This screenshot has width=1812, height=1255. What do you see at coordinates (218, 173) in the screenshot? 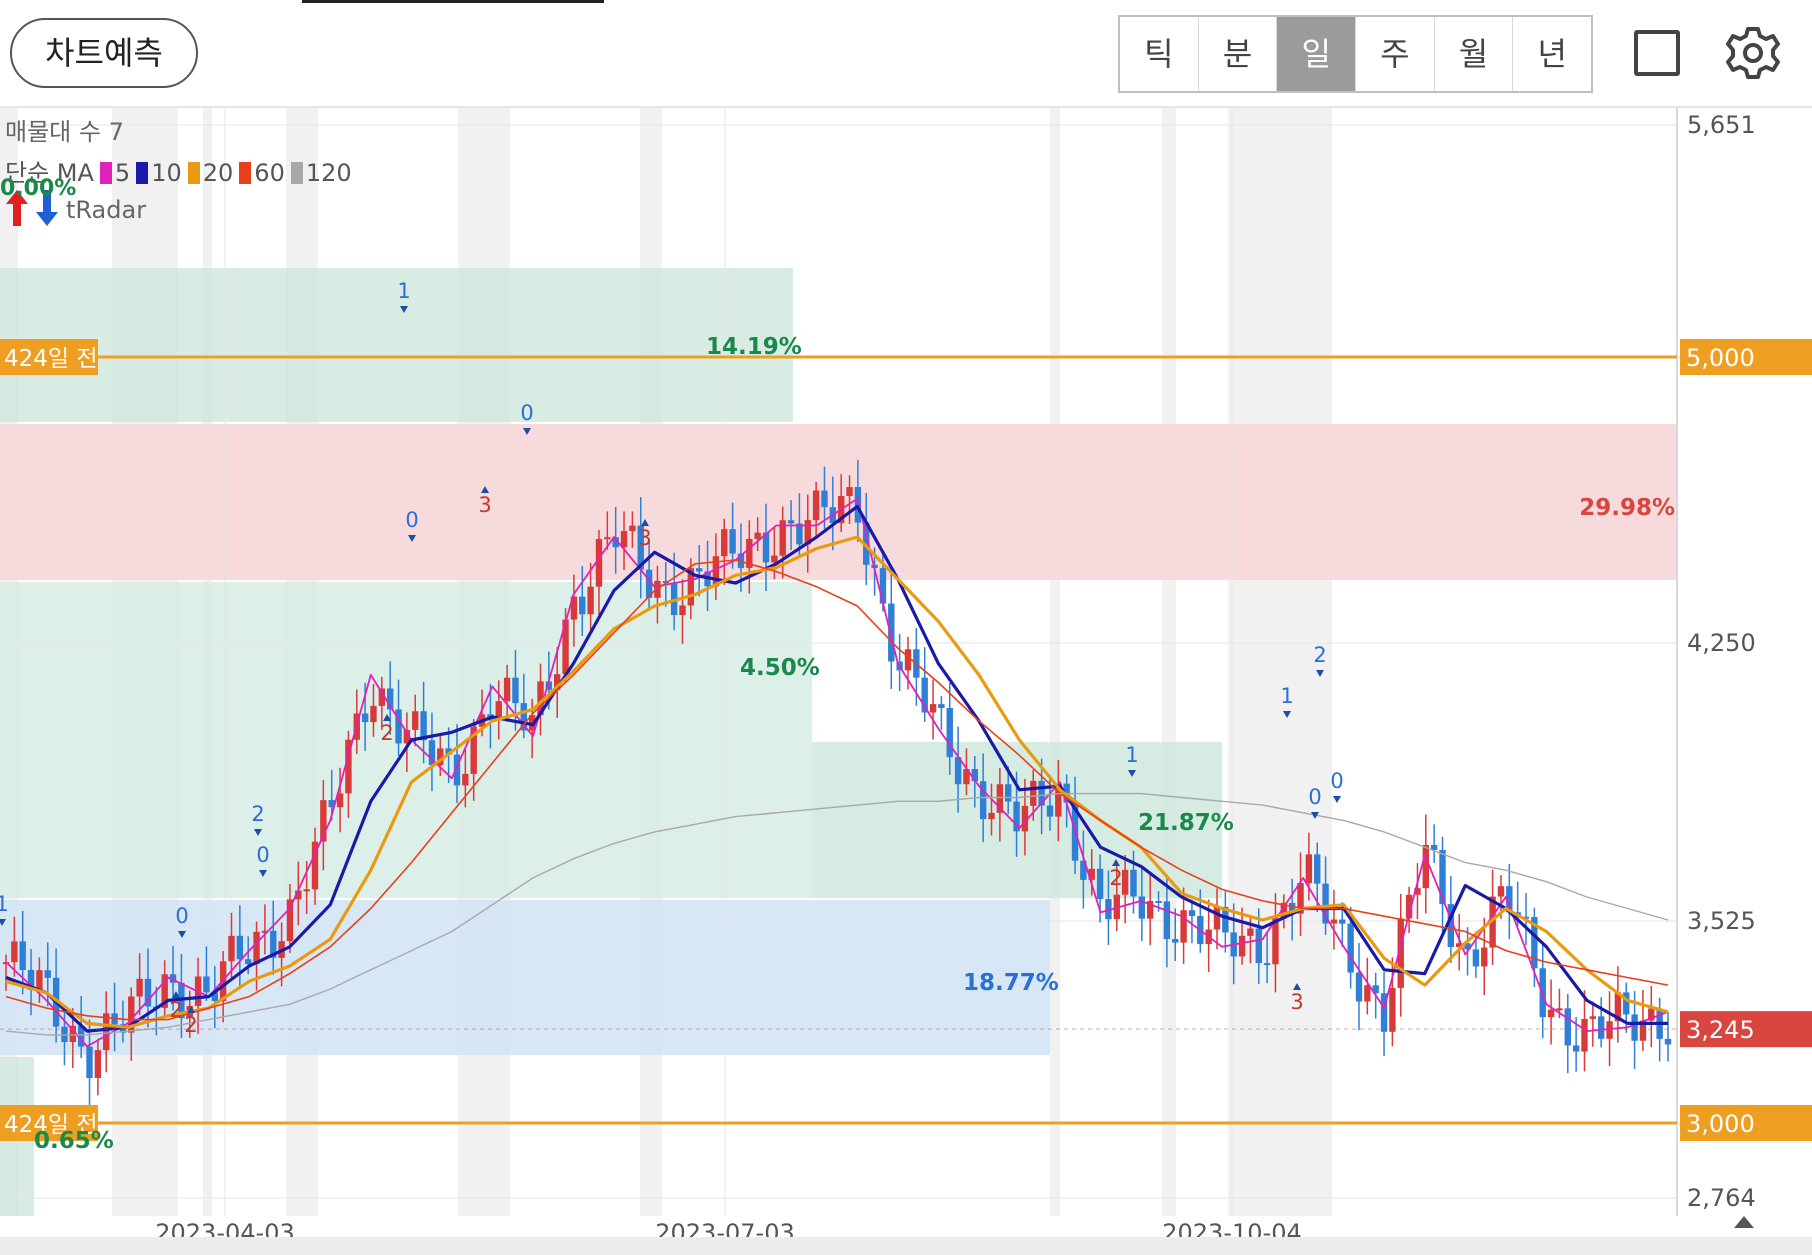
I see `ma20-label: 20` at bounding box center [218, 173].